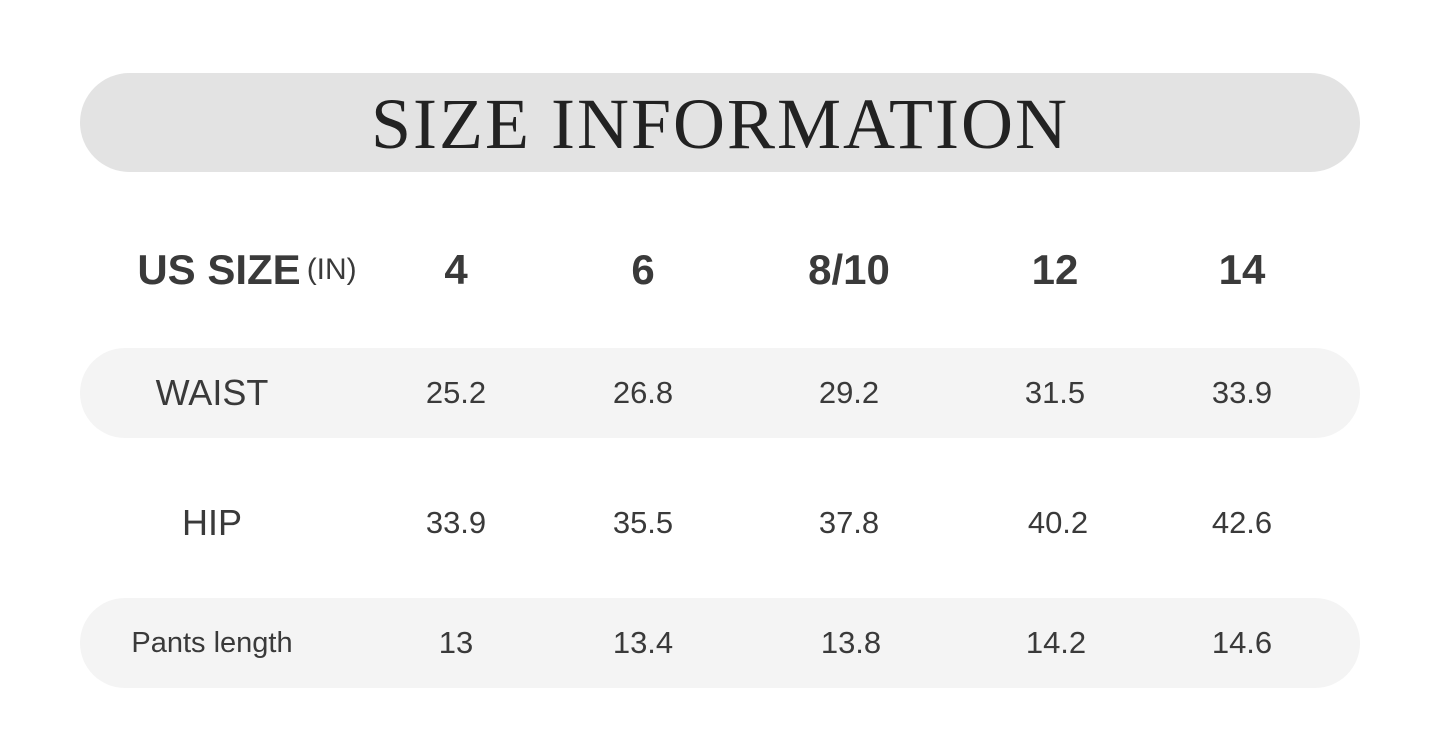  Describe the element at coordinates (456, 269) in the screenshot. I see `size-header: 4` at that location.